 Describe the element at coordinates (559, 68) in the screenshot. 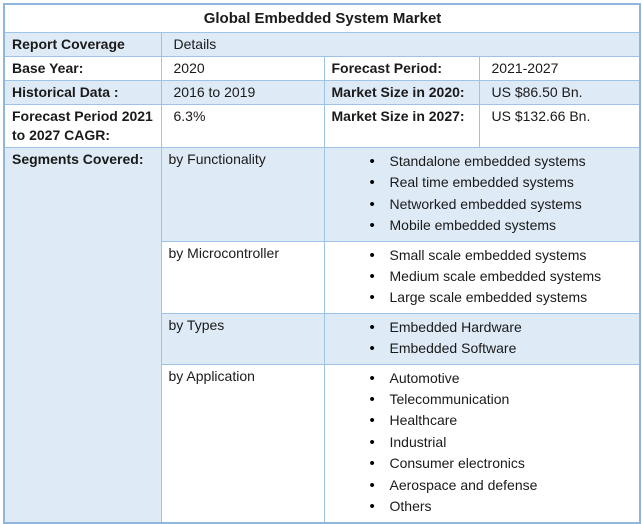

I see `forecast-period-value: 2021-2027` at that location.